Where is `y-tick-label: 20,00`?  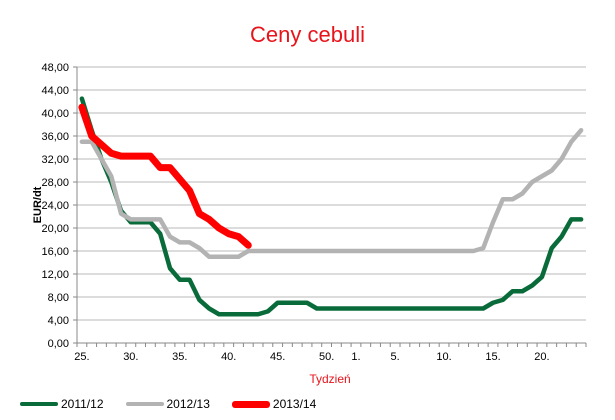
y-tick-label: 20,00 is located at coordinates (55, 229).